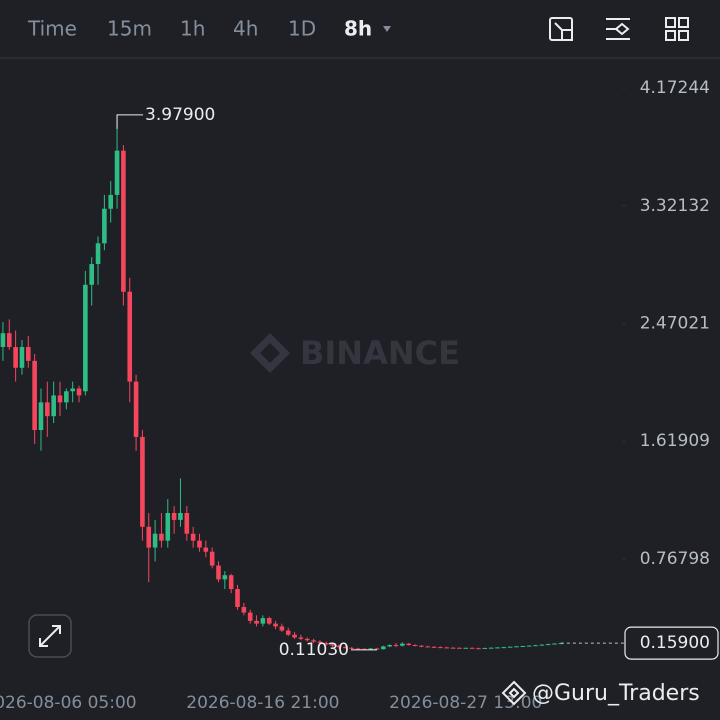 This screenshot has height=720, width=720. Describe the element at coordinates (245, 29) in the screenshot. I see `interval-tab: 4h` at that location.